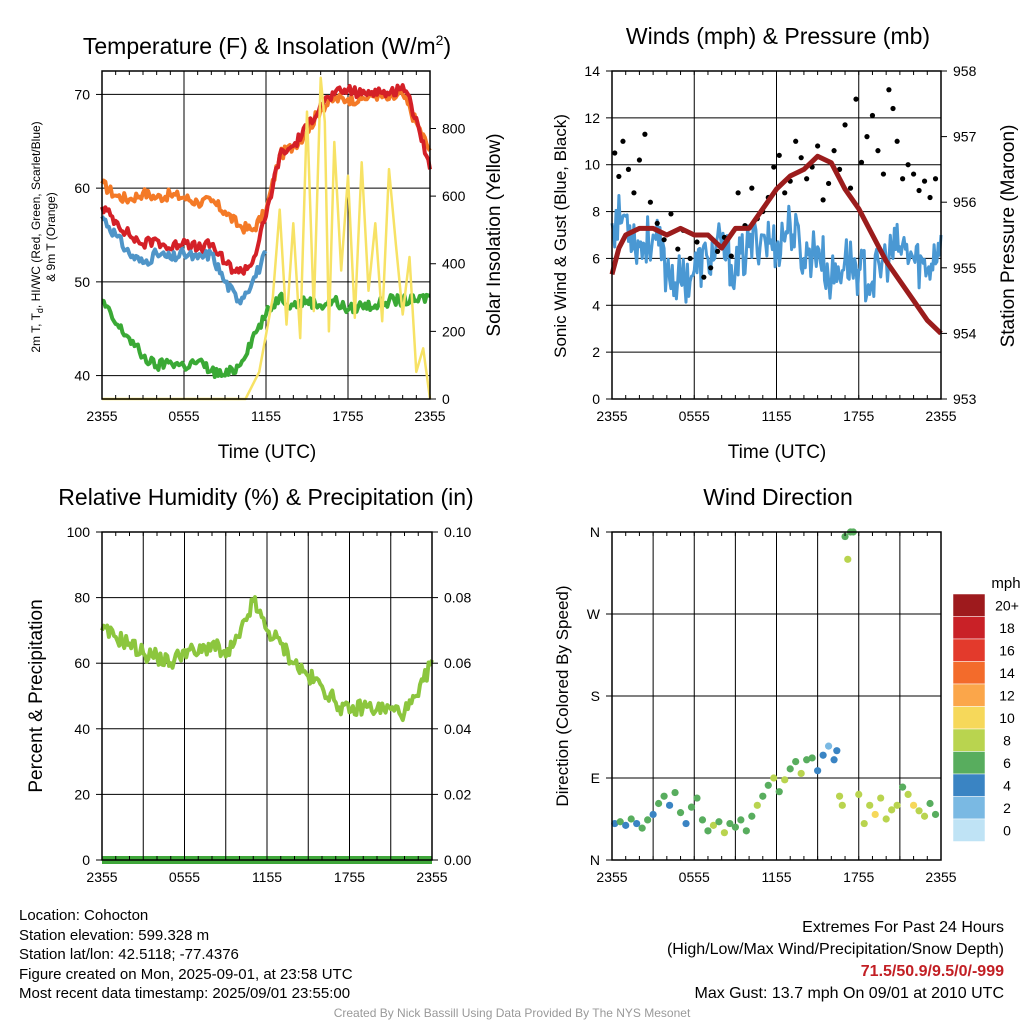 The width and height of the screenshot is (1024, 1024). Describe the element at coordinates (36, 695) in the screenshot. I see `humidity-ylabel-left: Percent & Precipitation` at that location.